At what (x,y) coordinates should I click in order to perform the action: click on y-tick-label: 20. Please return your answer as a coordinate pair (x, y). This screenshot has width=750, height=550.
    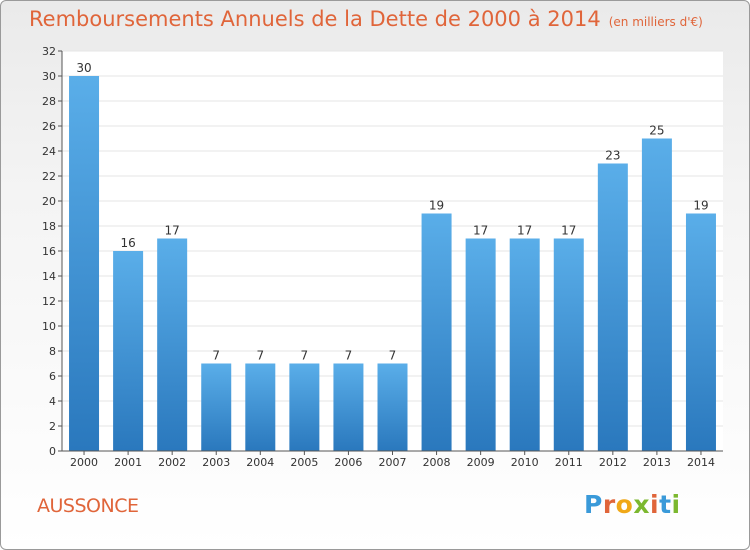
    Looking at the image, I should click on (49, 201).